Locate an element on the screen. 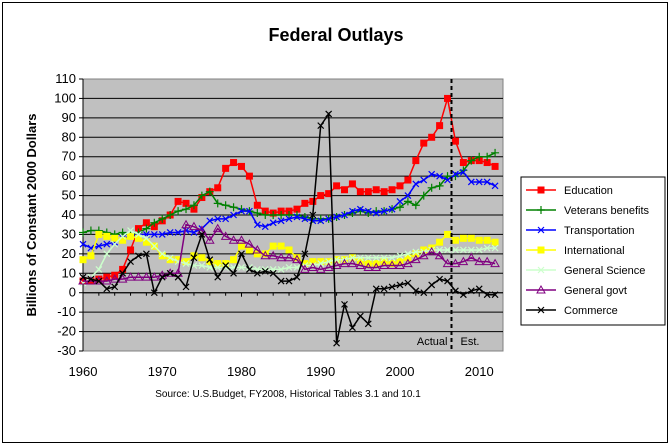  y-tick-label: 70 is located at coordinates (69, 156).